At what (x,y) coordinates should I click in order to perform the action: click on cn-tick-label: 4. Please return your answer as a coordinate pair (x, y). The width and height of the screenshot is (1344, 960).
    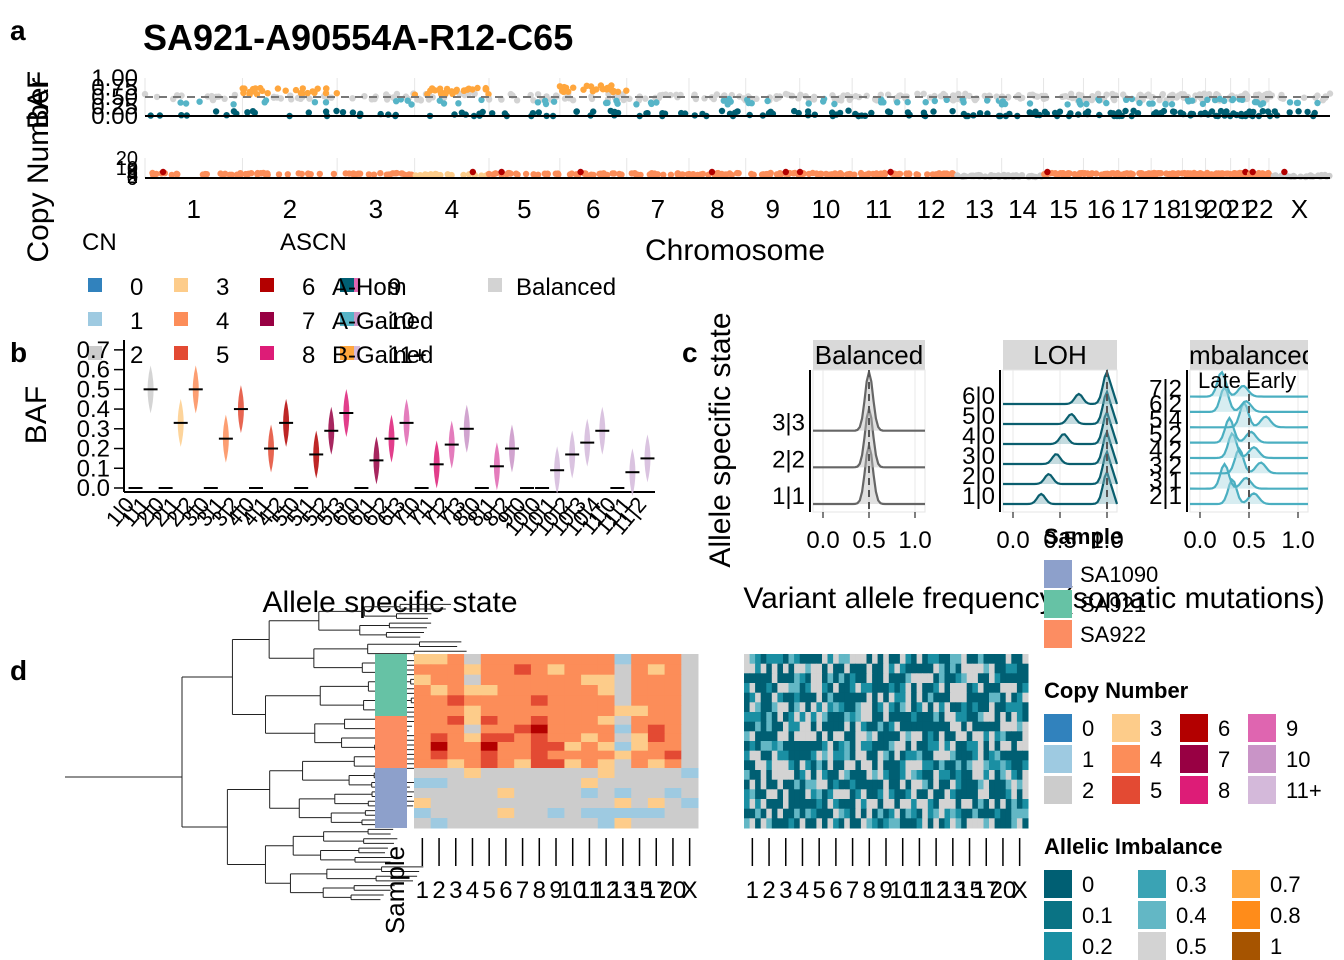
    Looking at the image, I should click on (132, 175).